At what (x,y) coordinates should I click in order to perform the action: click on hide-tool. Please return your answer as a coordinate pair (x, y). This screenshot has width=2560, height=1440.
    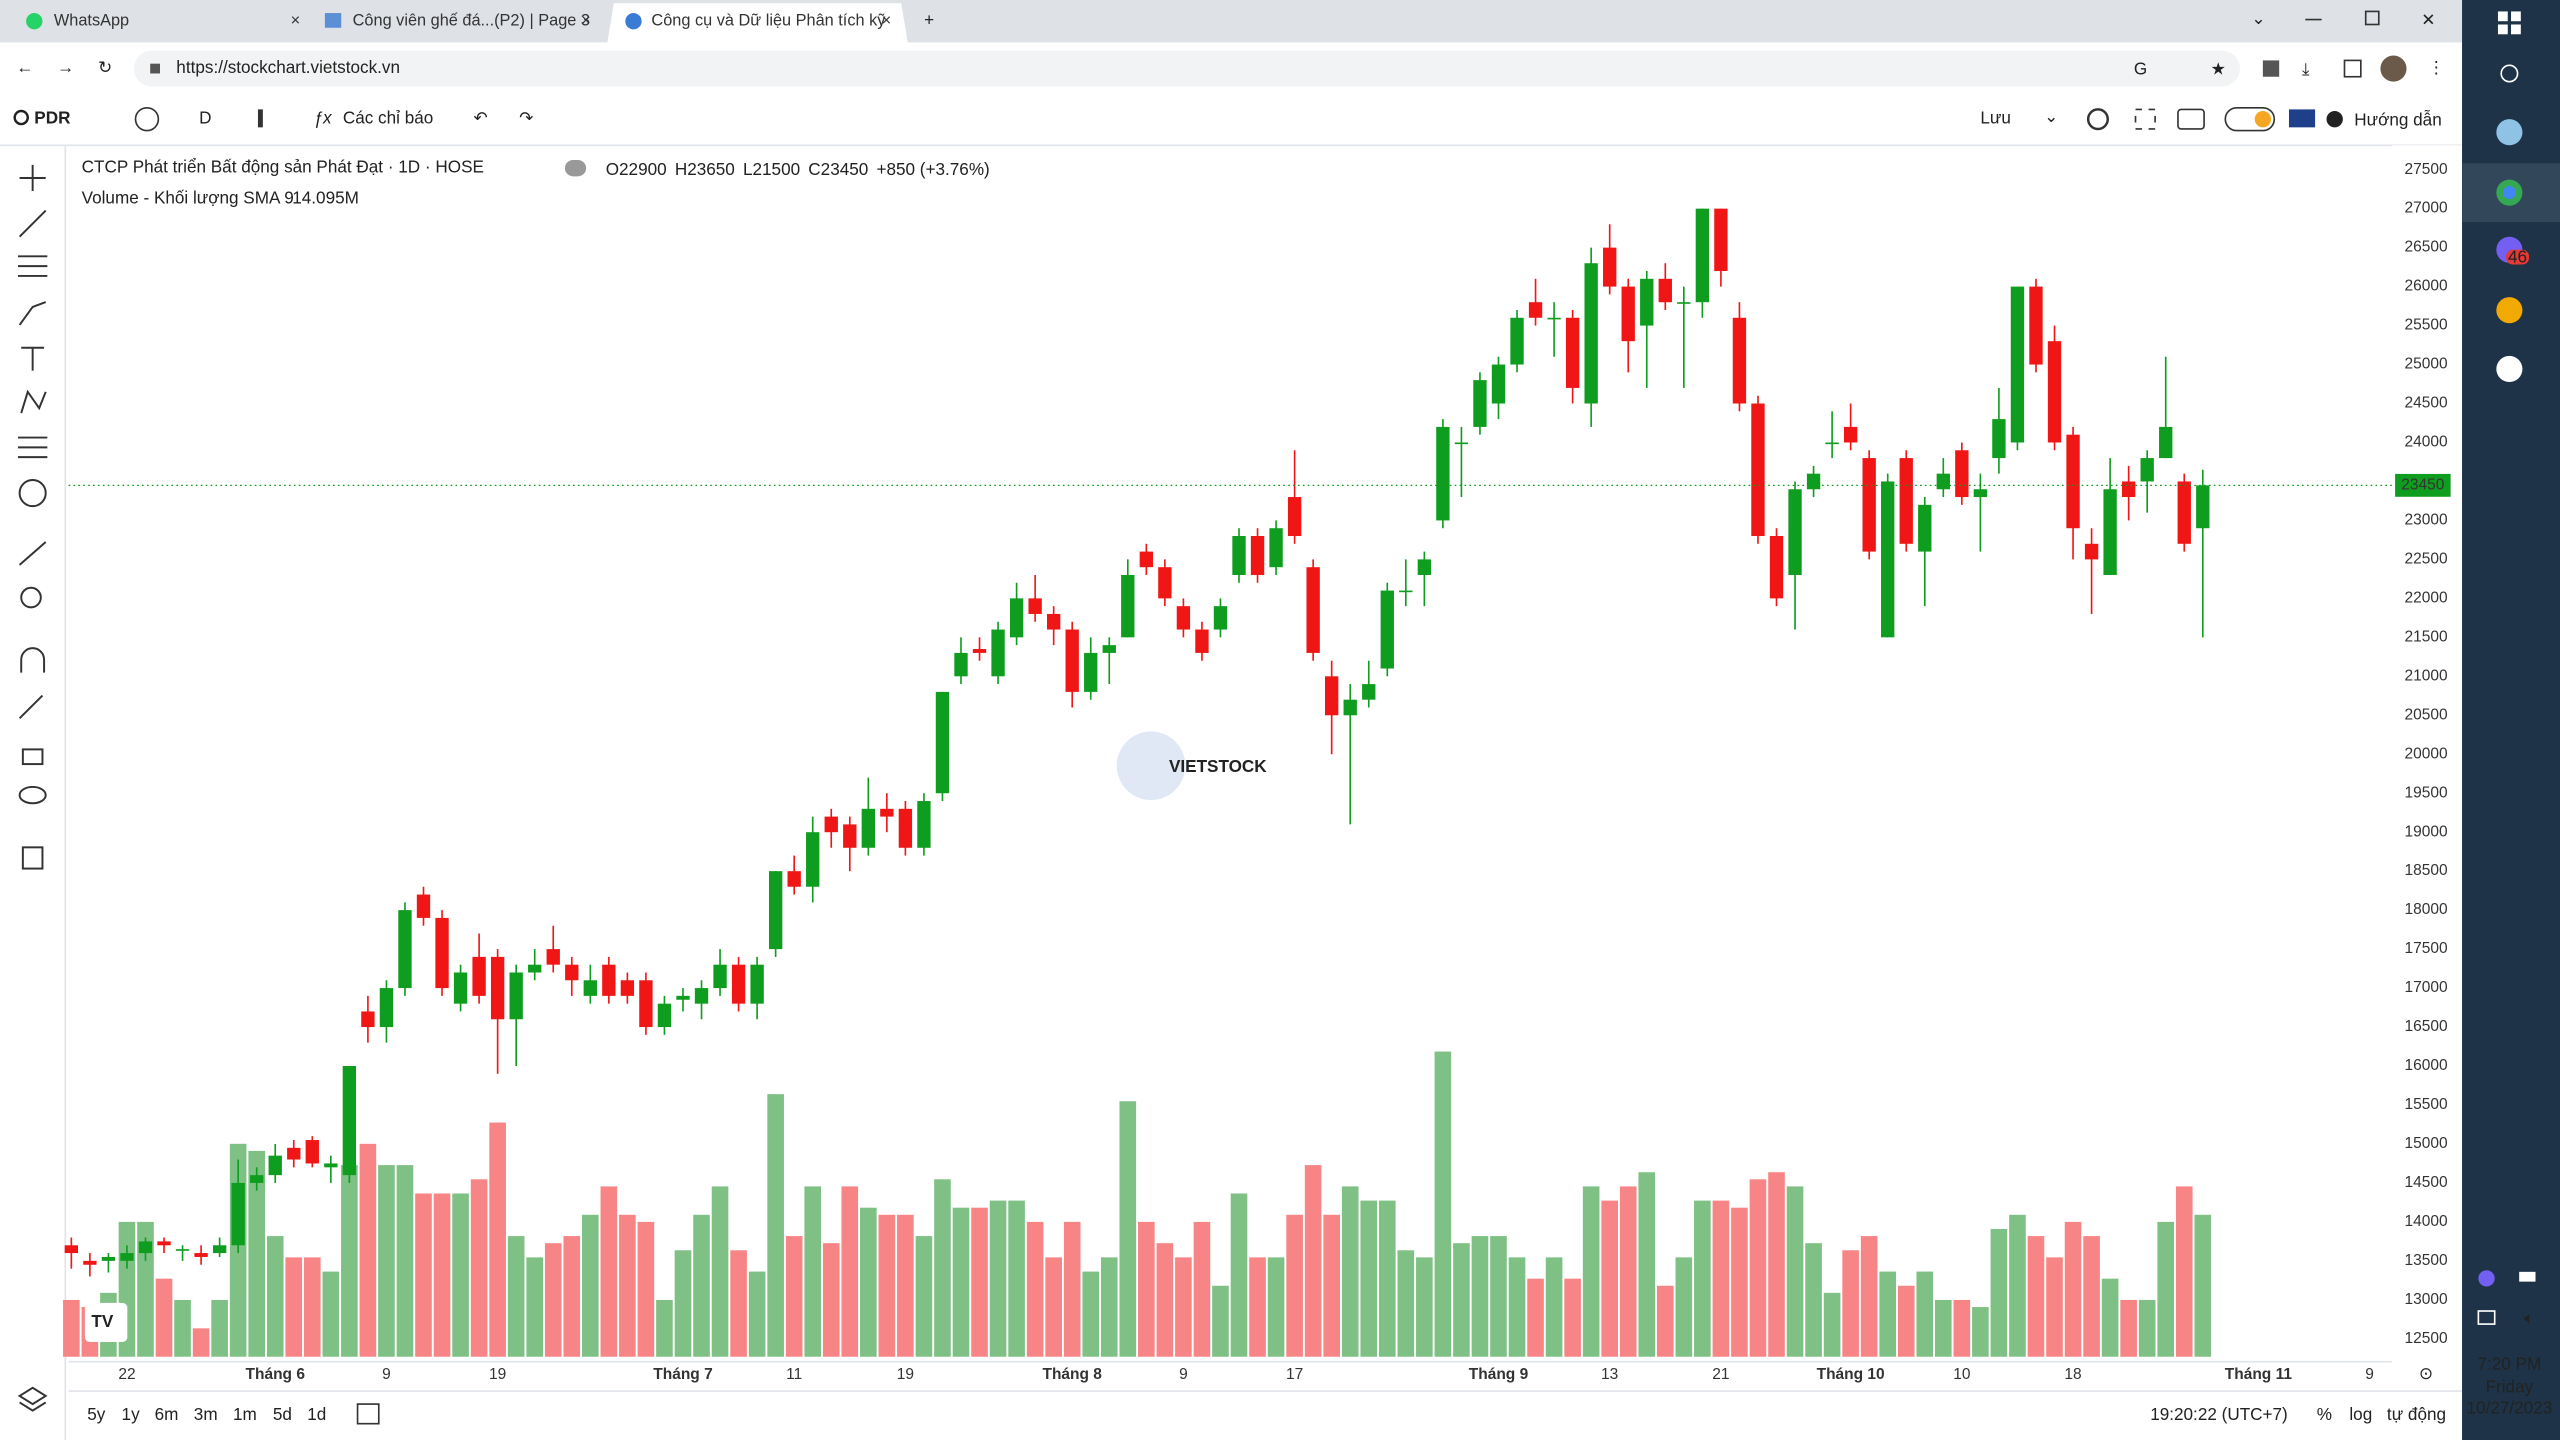
    Looking at the image, I should click on (32, 795).